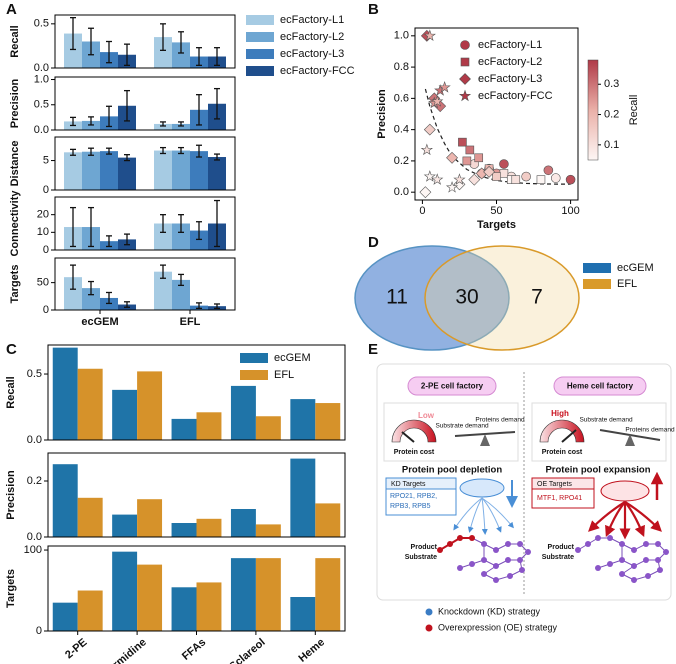  I want to click on y-axis-label: Targets, so click(11, 588).